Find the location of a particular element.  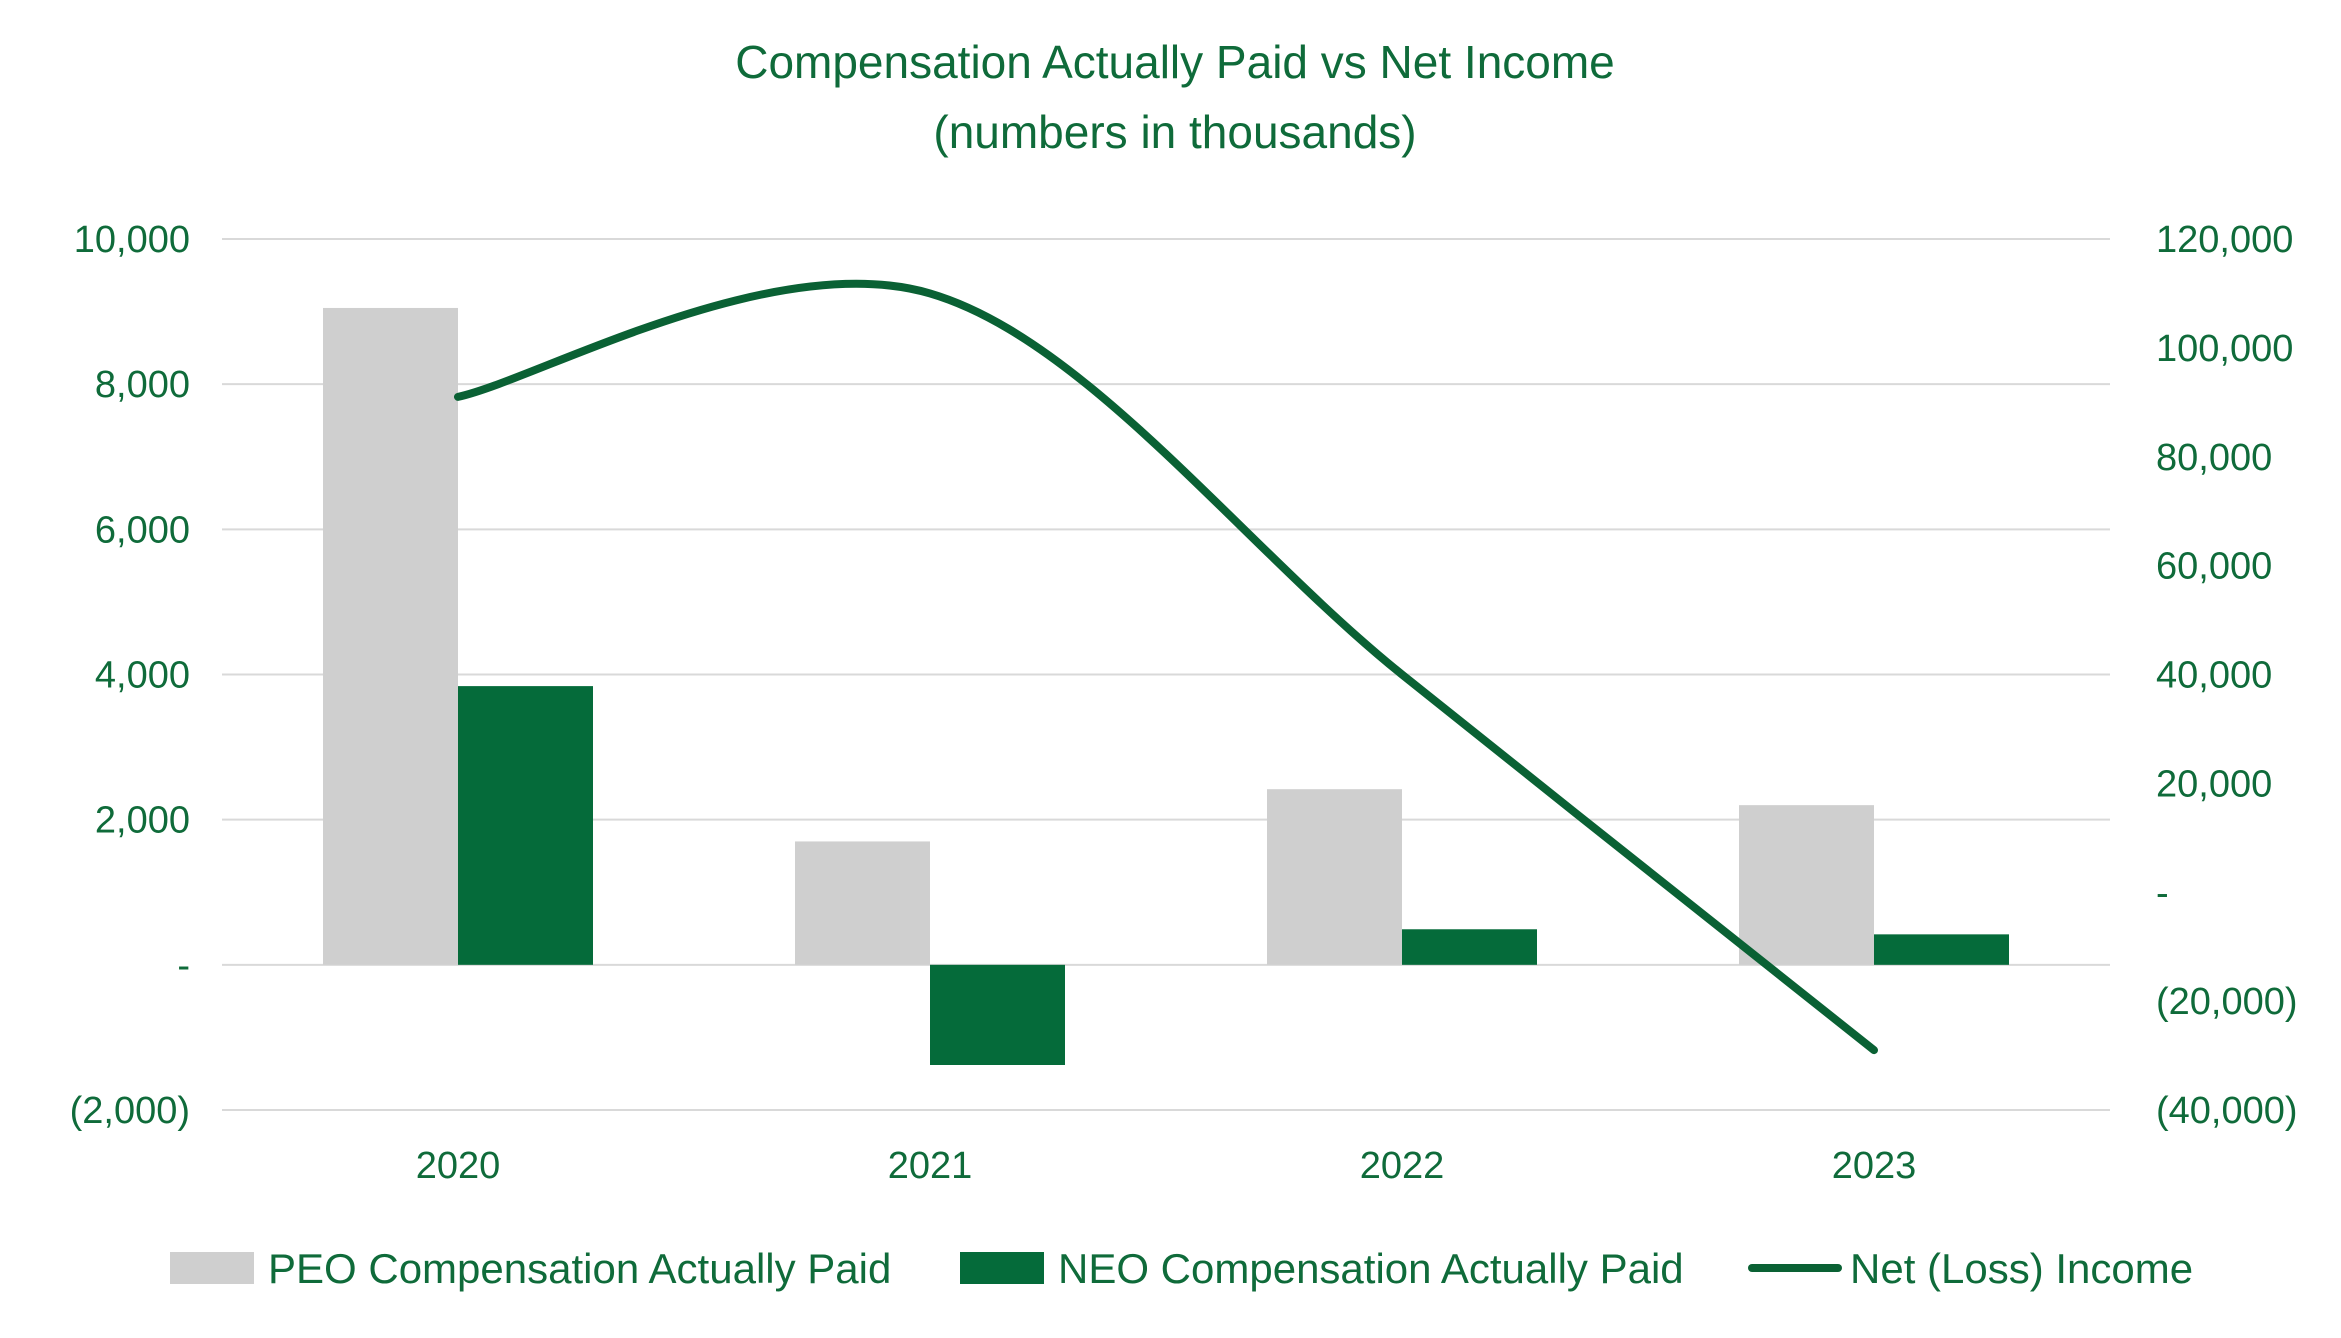

right-tick-label: (20,000) is located at coordinates (2227, 1002).